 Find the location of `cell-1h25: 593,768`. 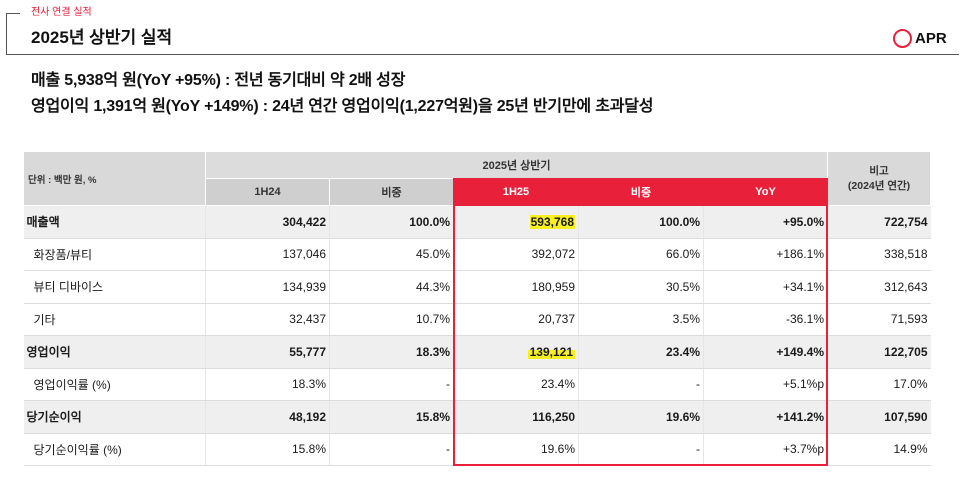

cell-1h25: 593,768 is located at coordinates (516, 222).